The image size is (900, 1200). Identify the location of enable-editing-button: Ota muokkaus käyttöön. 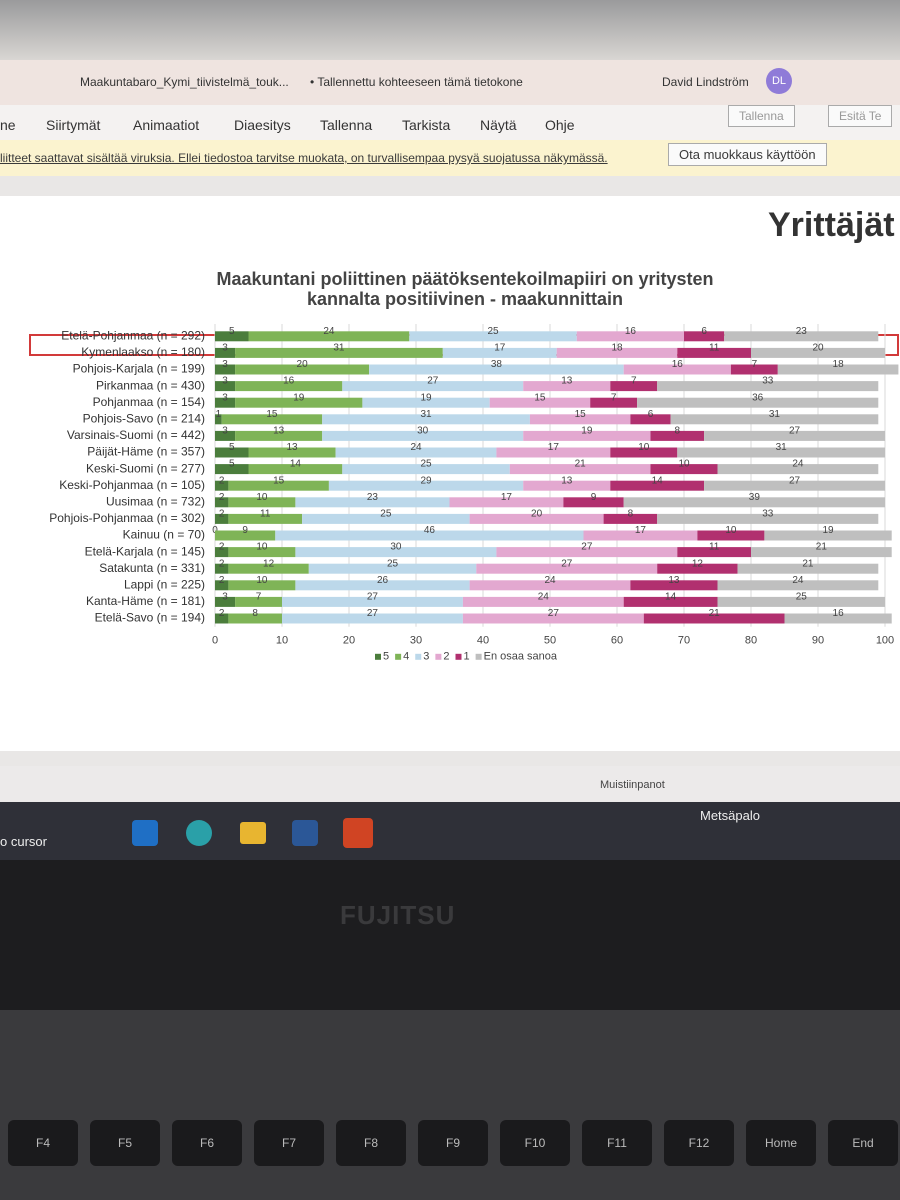
(747, 154).